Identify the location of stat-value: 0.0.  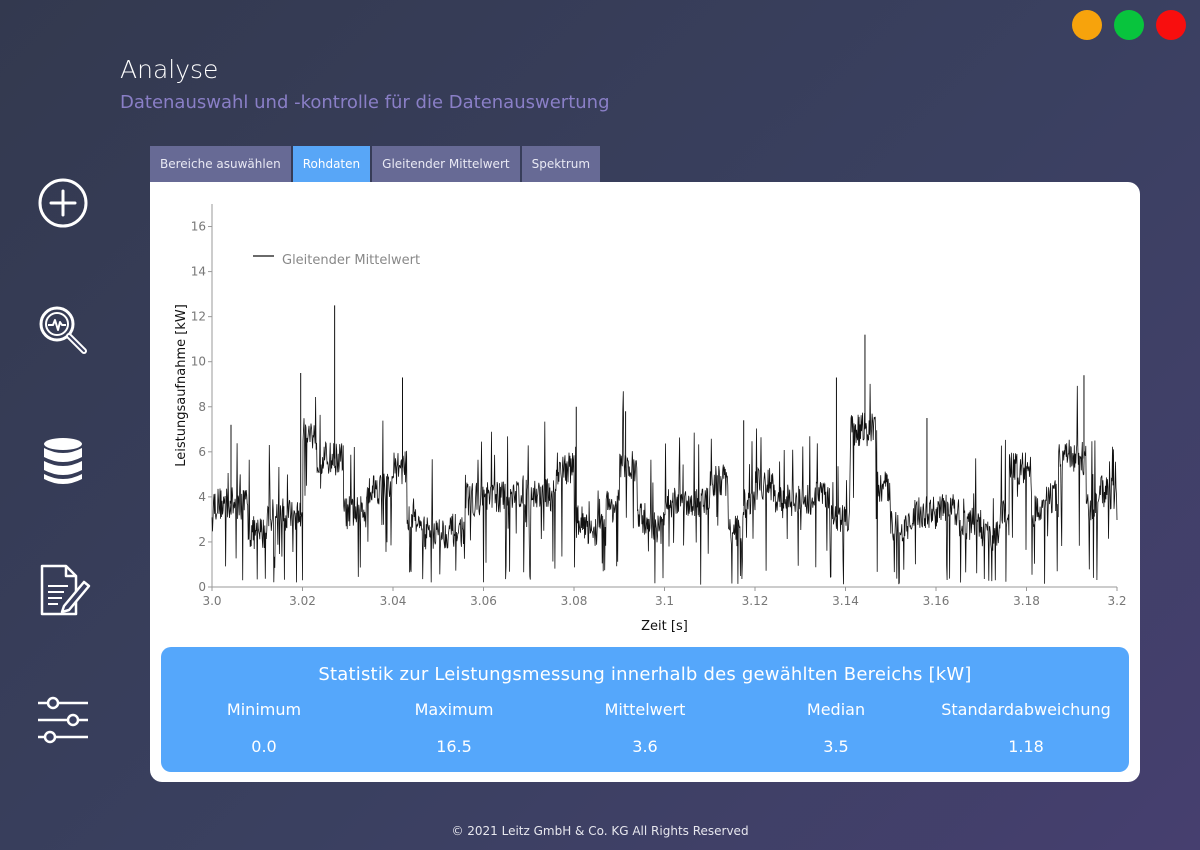
(264, 746).